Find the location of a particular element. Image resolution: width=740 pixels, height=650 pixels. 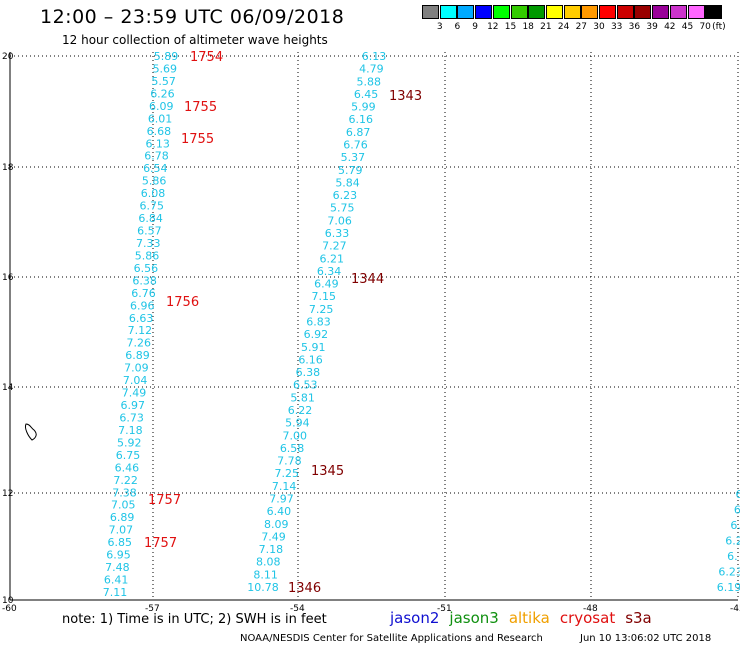

wave-height-value: 6.13 is located at coordinates (157, 143).